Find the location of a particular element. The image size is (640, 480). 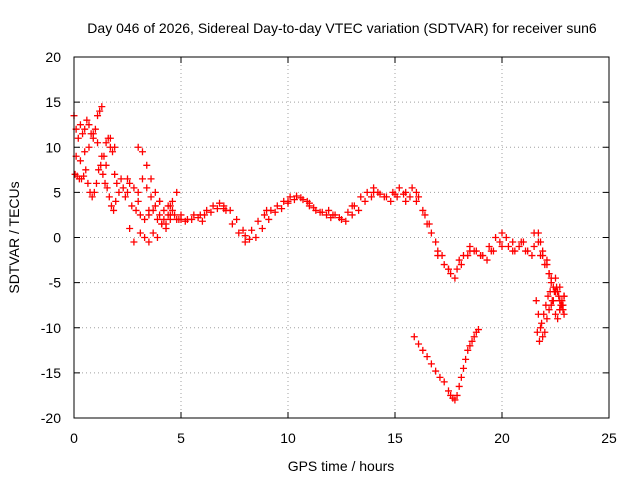

y-tick-label: -20 is located at coordinates (51, 418).